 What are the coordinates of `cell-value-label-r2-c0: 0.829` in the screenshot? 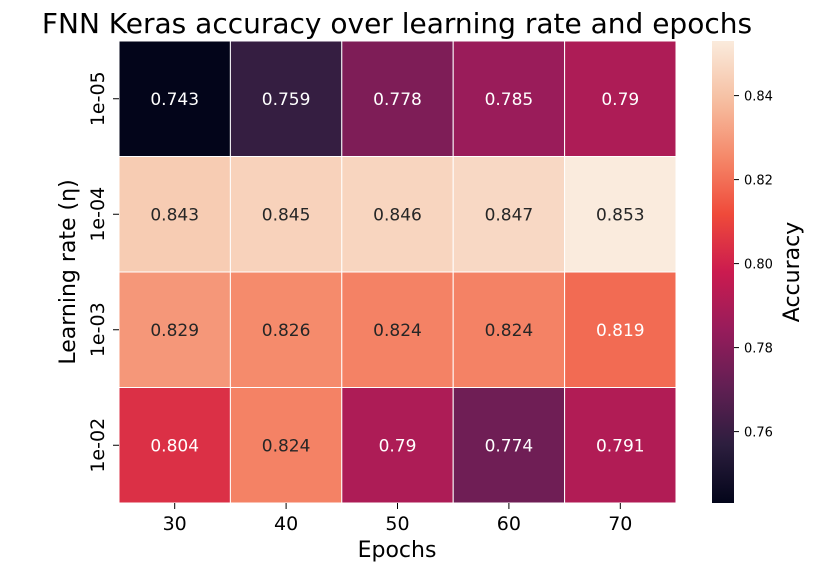 It's located at (174, 331).